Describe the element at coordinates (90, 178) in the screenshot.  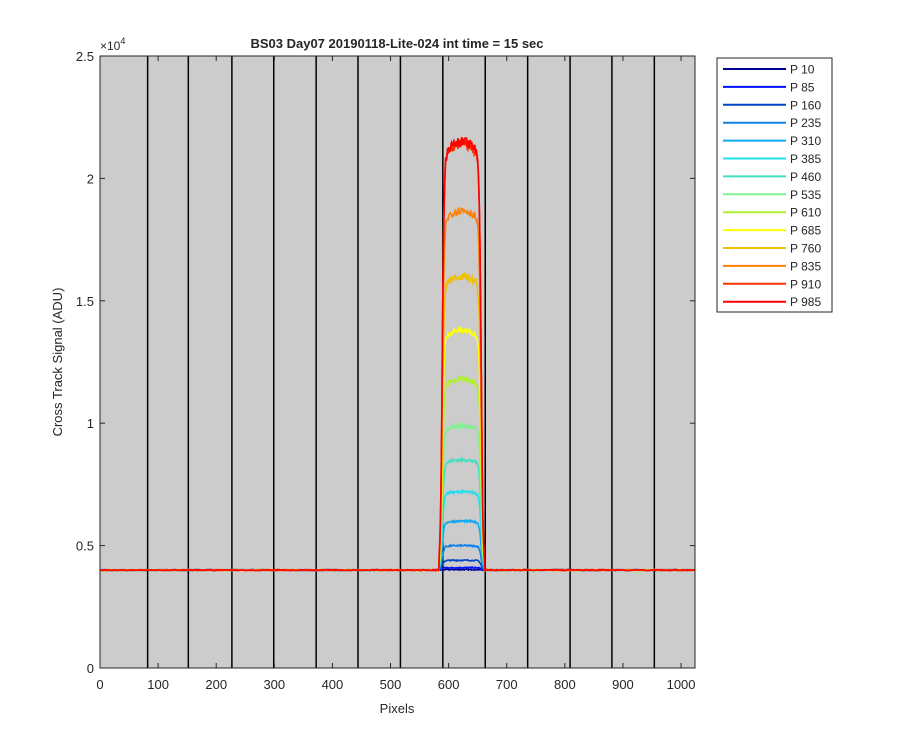
I see `y-tick-label: 2` at that location.